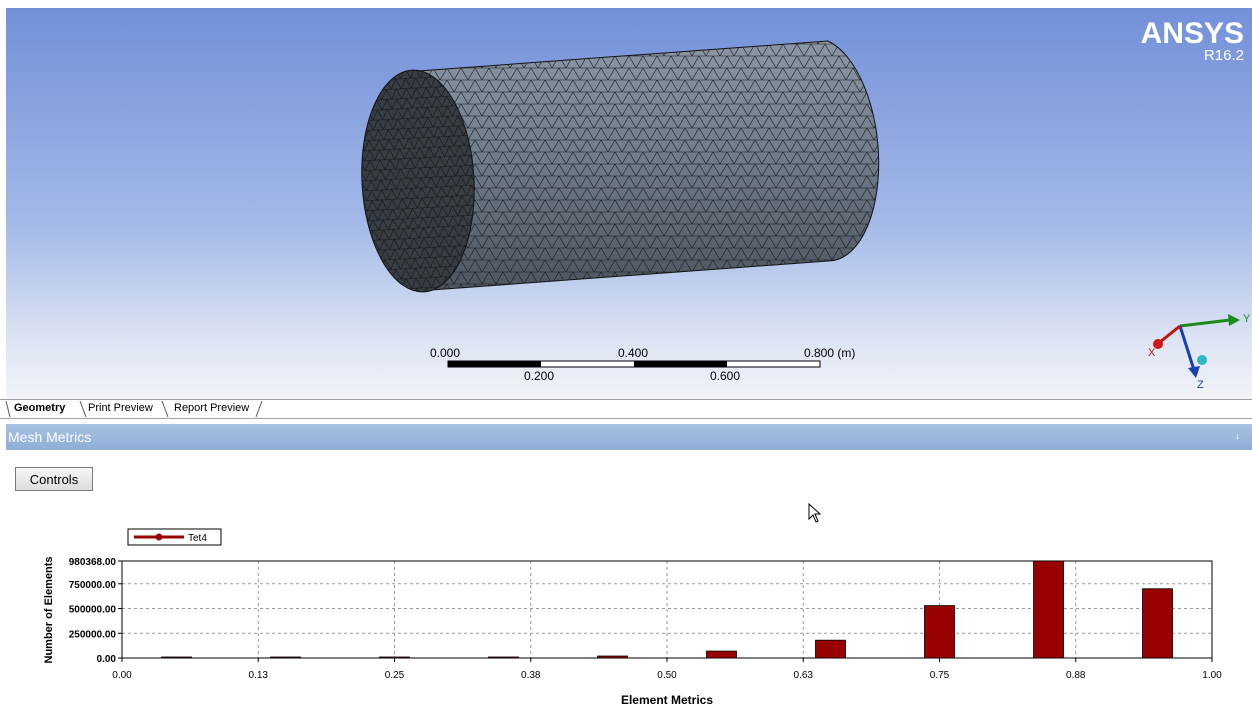 The width and height of the screenshot is (1252, 704). Describe the element at coordinates (1192, 33) in the screenshot. I see `brand-name: ANSYS` at that location.